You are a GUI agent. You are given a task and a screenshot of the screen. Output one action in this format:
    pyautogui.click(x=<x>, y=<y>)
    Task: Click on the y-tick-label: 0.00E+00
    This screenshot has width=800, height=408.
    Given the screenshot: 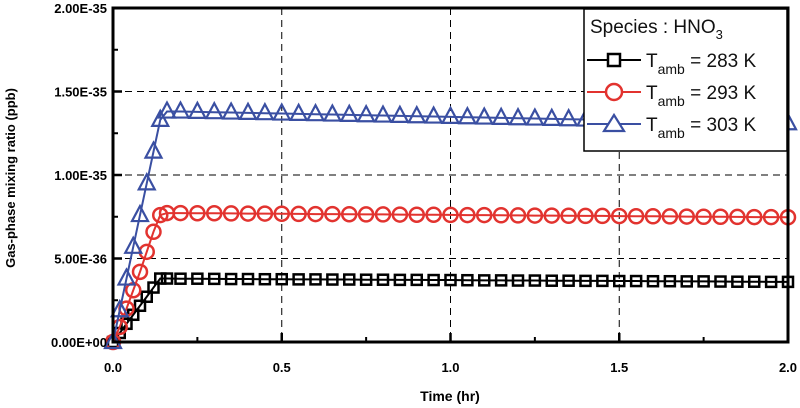 What is the action you would take?
    pyautogui.click(x=79, y=342)
    